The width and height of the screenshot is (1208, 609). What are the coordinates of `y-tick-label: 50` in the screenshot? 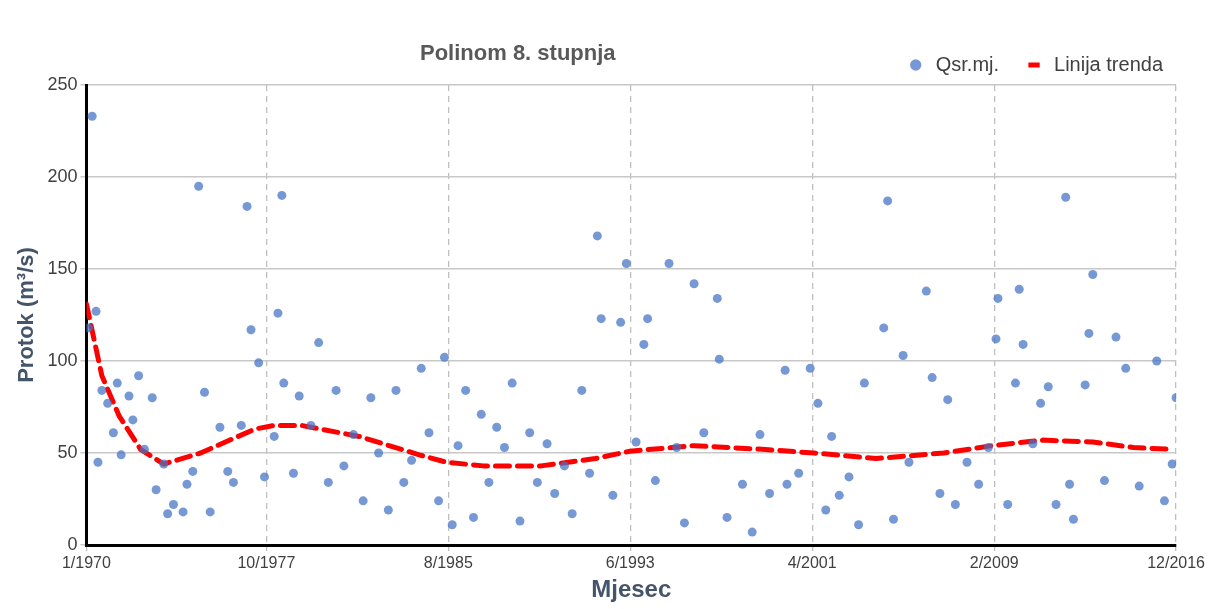 It's located at (67, 451).